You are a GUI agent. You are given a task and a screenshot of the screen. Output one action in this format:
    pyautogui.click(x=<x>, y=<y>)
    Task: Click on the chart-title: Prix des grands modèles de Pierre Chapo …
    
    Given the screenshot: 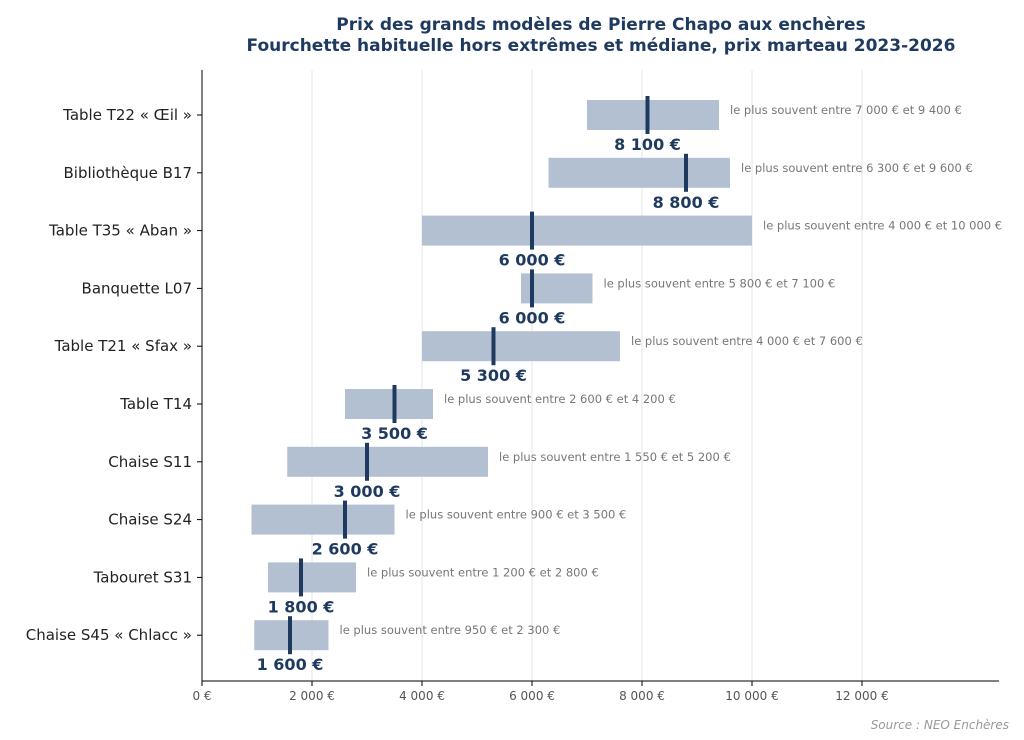 What is the action you would take?
    pyautogui.click(x=600, y=25)
    